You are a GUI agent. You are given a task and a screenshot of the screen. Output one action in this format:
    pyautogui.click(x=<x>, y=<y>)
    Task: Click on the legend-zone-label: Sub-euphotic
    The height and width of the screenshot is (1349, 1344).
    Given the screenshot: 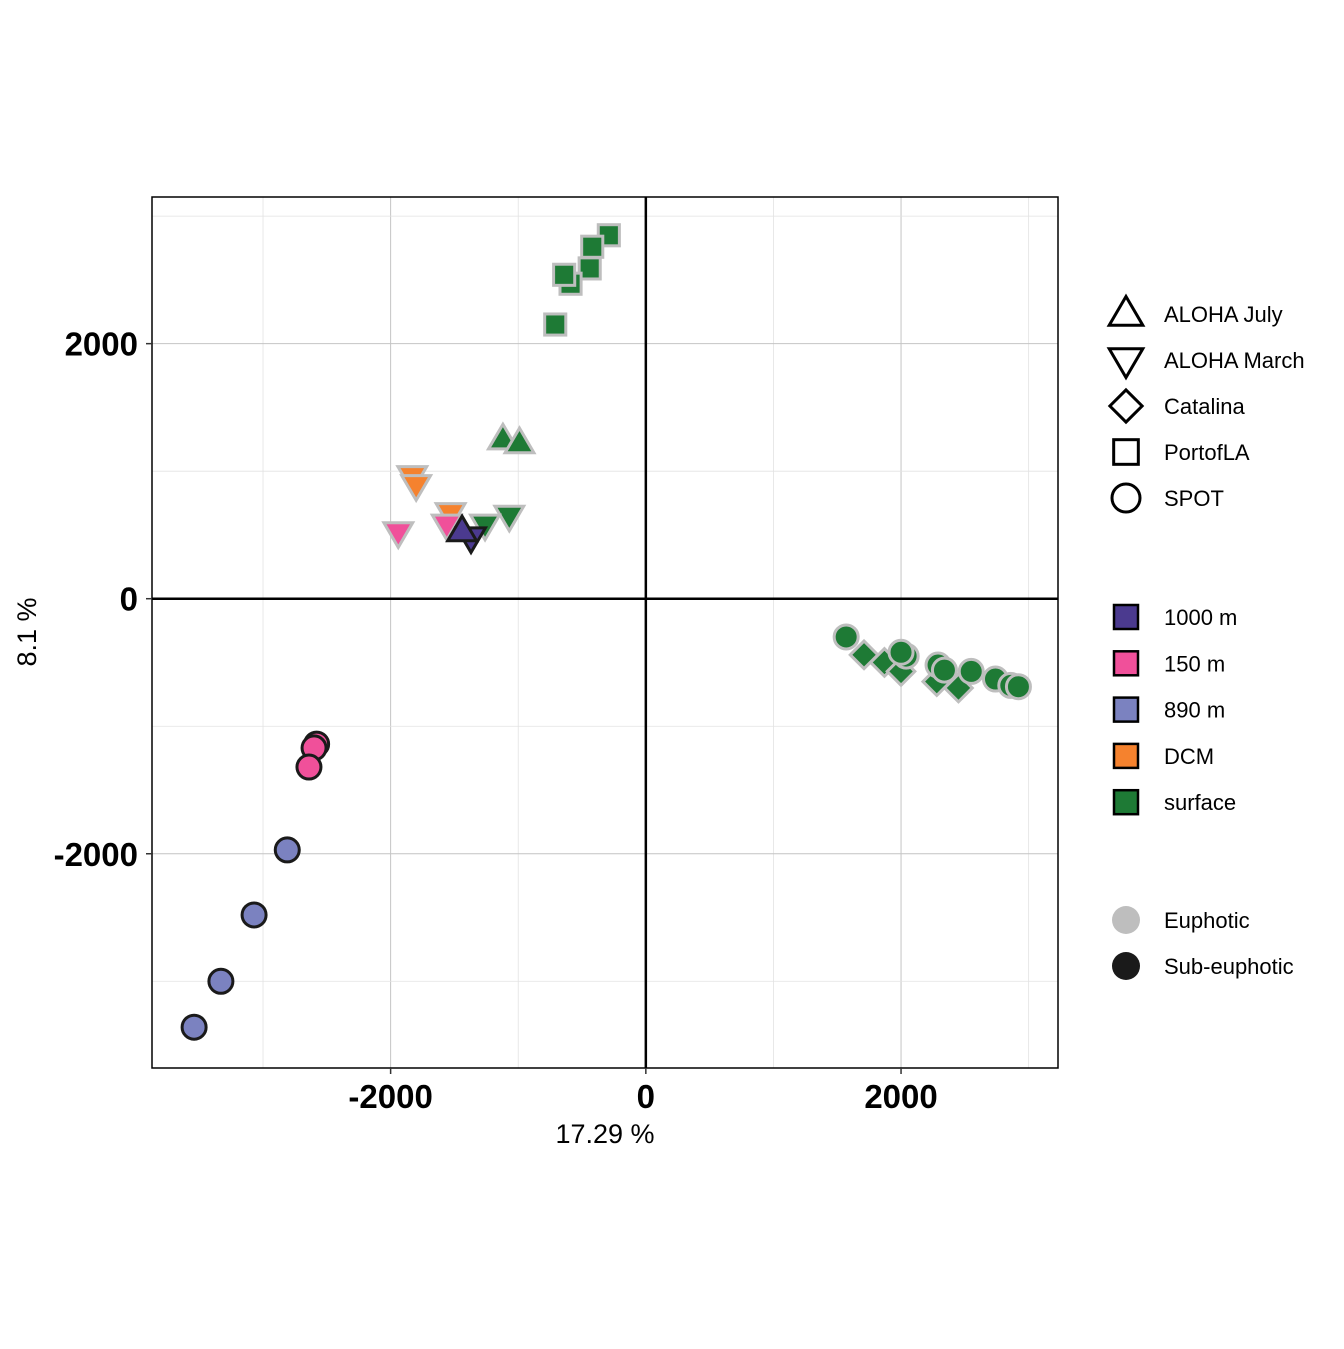 What is the action you would take?
    pyautogui.click(x=1229, y=966)
    